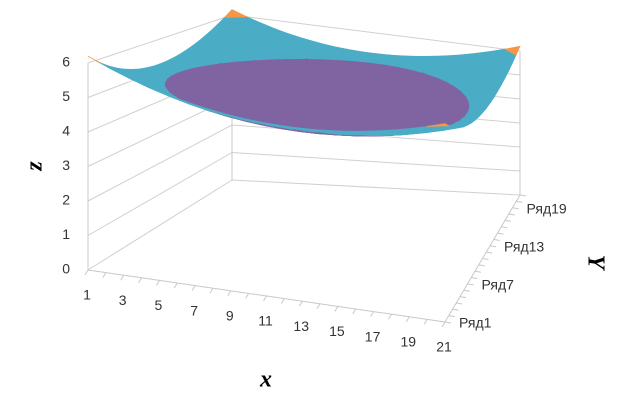  I want to click on z-tick-label: 0, so click(66, 269).